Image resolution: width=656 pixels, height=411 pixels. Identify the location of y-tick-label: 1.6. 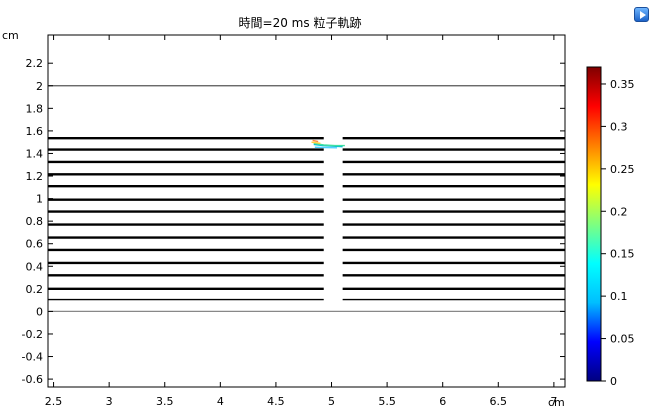
(35, 131).